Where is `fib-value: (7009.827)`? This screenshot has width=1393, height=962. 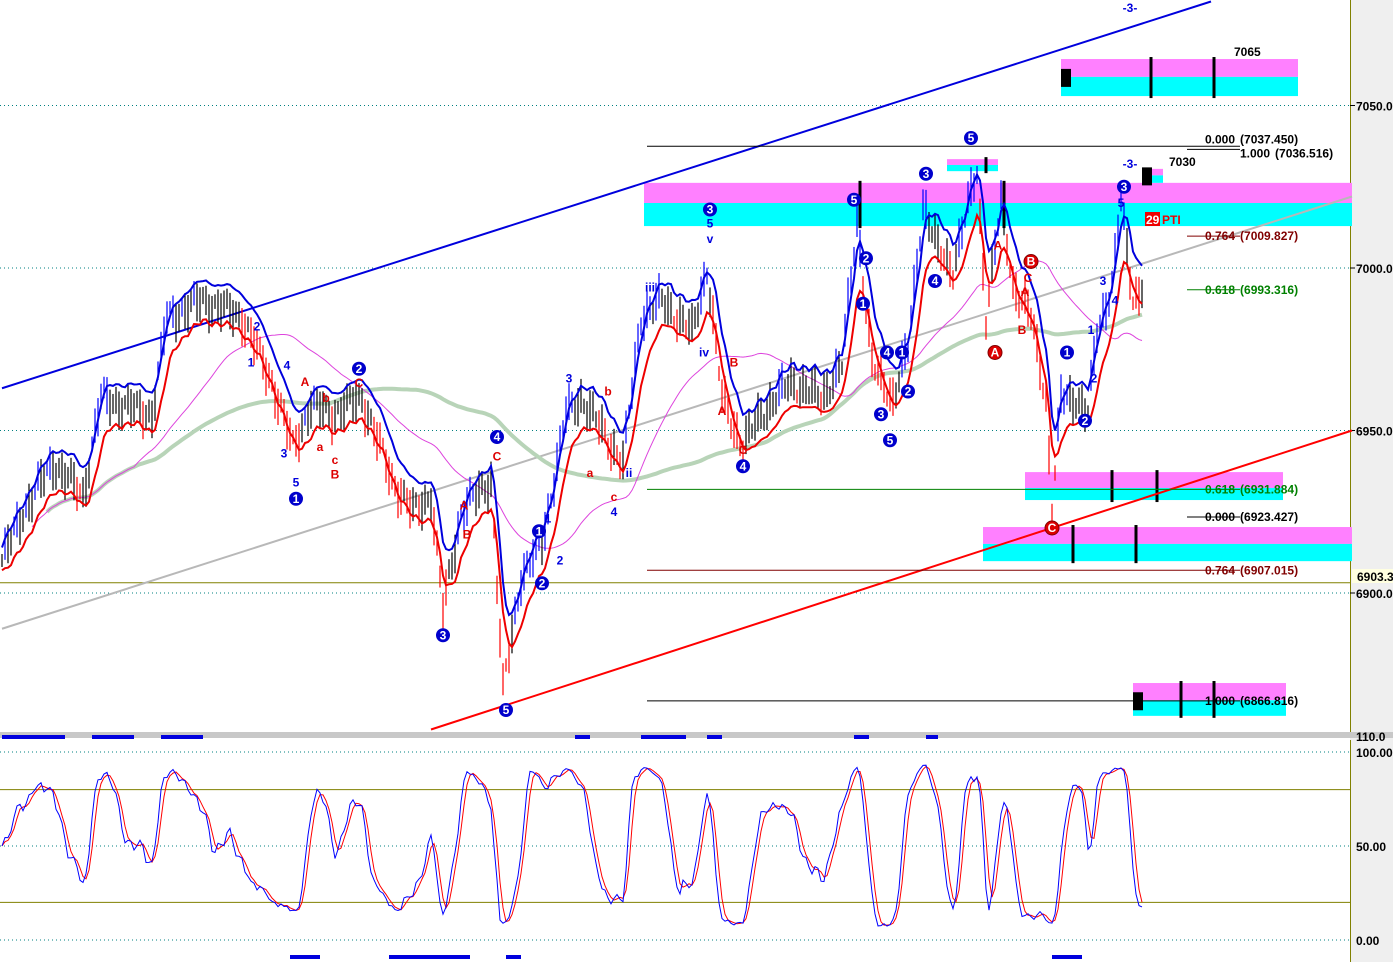
fib-value: (7009.827) is located at coordinates (1269, 236).